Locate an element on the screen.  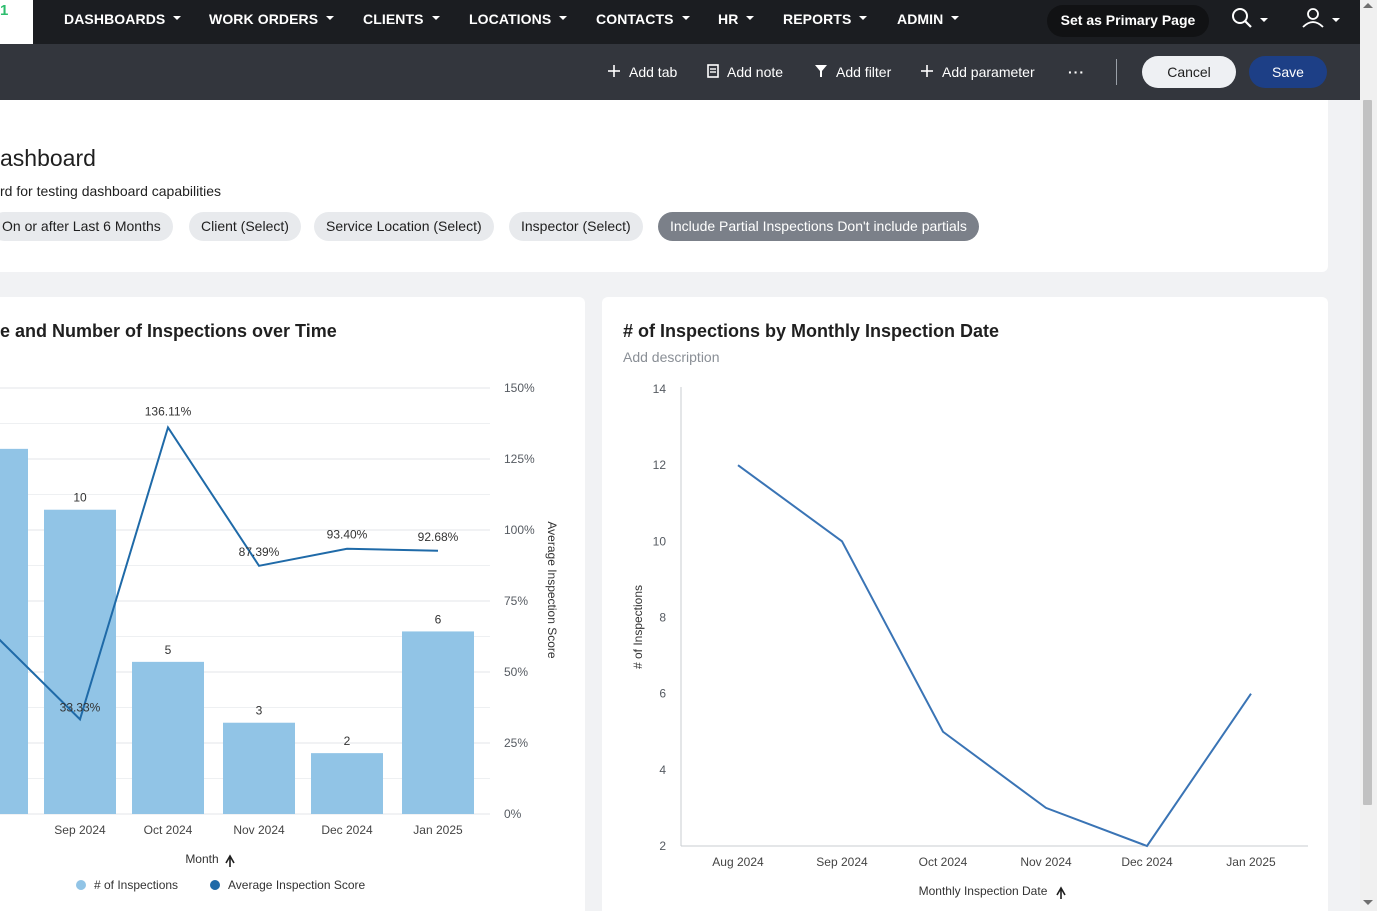
line-data-label: 92.68% is located at coordinates (438, 537).